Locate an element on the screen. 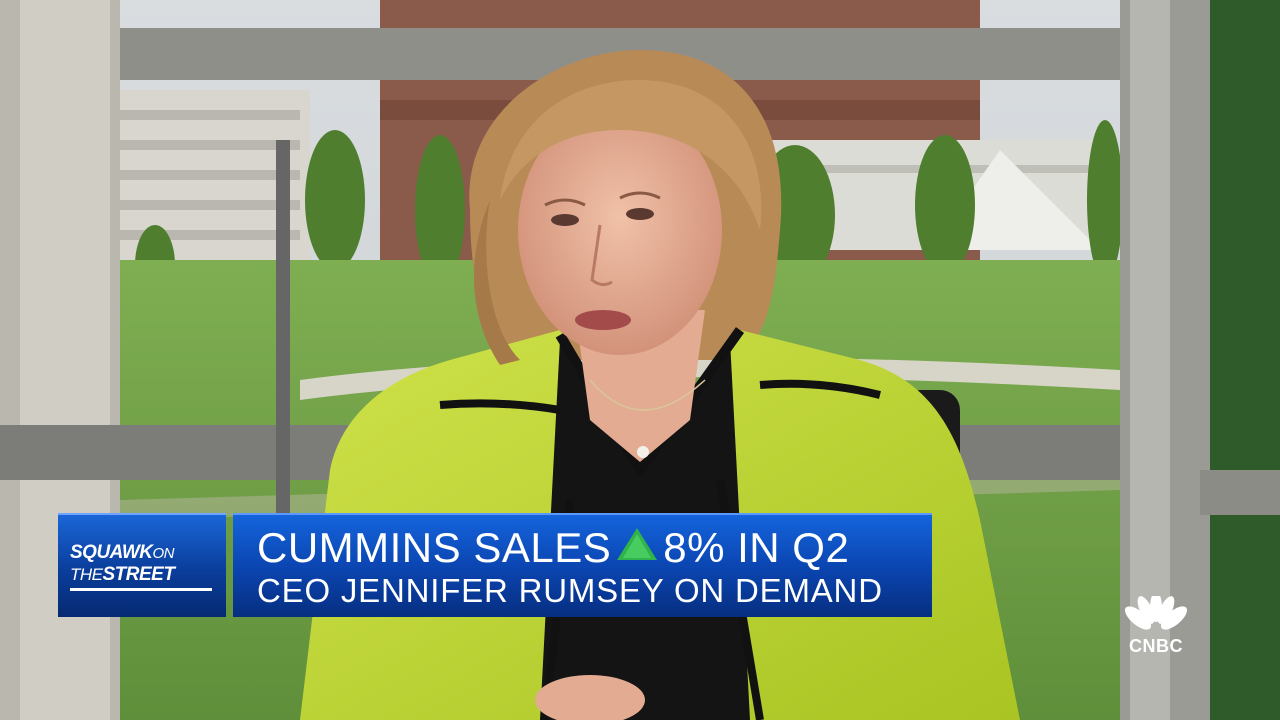 The width and height of the screenshot is (1280, 720). headline-part2: 8% IN Q2 is located at coordinates (756, 547).